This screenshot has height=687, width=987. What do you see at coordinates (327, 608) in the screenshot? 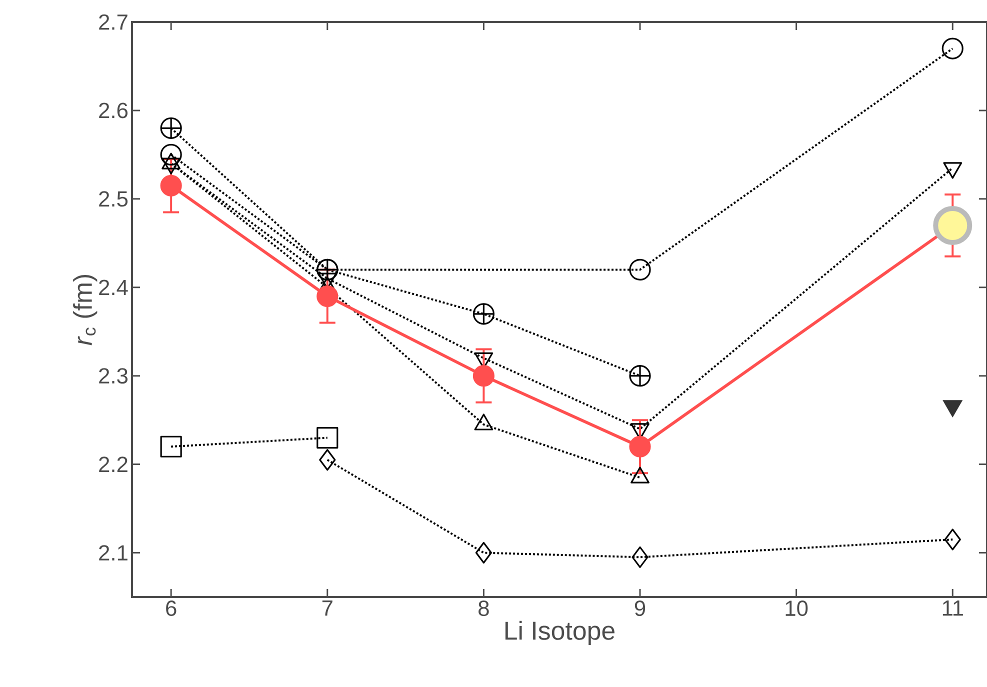
I see `x-tick-label: 7` at bounding box center [327, 608].